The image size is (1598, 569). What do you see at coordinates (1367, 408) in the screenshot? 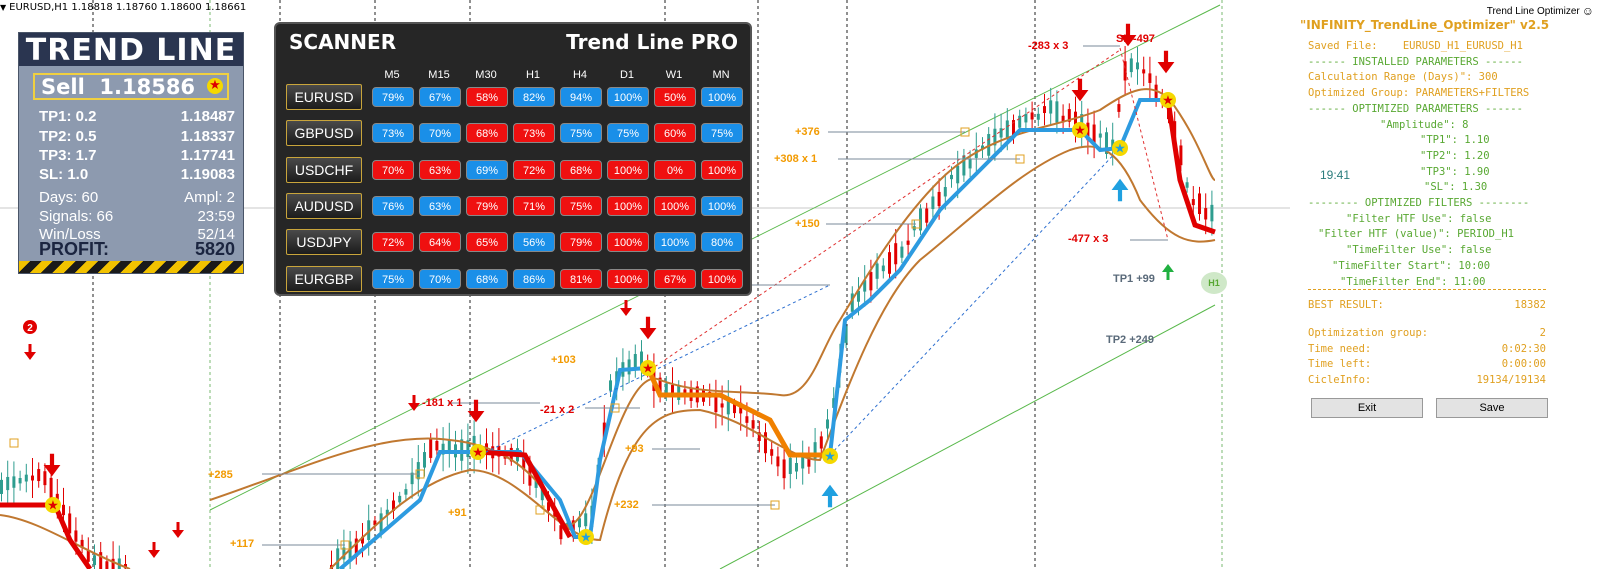
I see `exit-button: Exit` at bounding box center [1367, 408].